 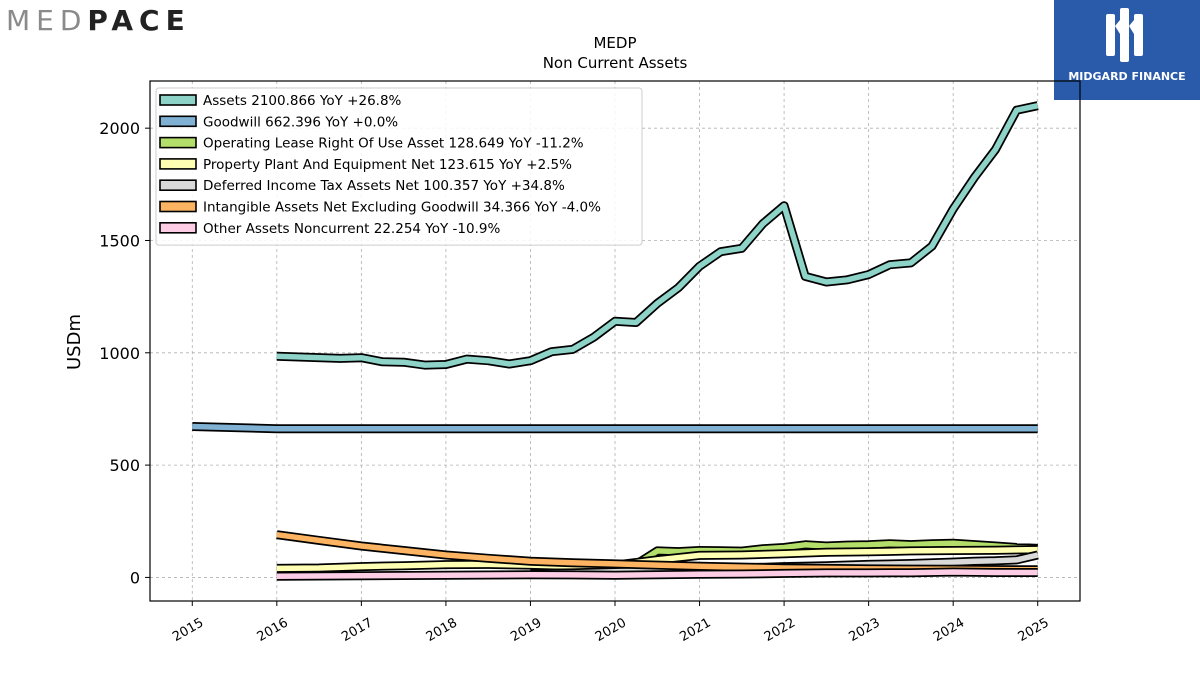 I want to click on x-tick-label: 2015, so click(x=188, y=630).